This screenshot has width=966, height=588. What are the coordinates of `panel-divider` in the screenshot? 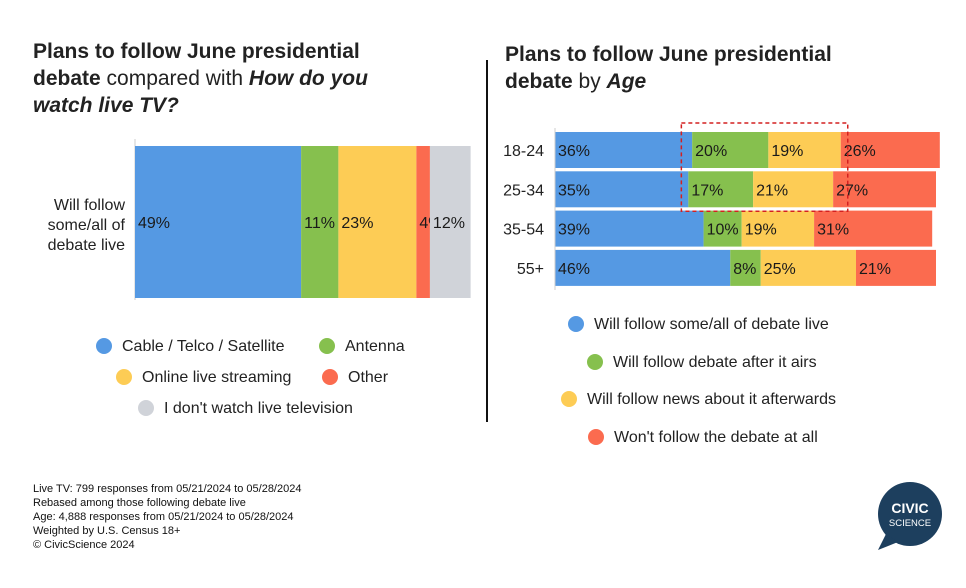 It's located at (487, 241).